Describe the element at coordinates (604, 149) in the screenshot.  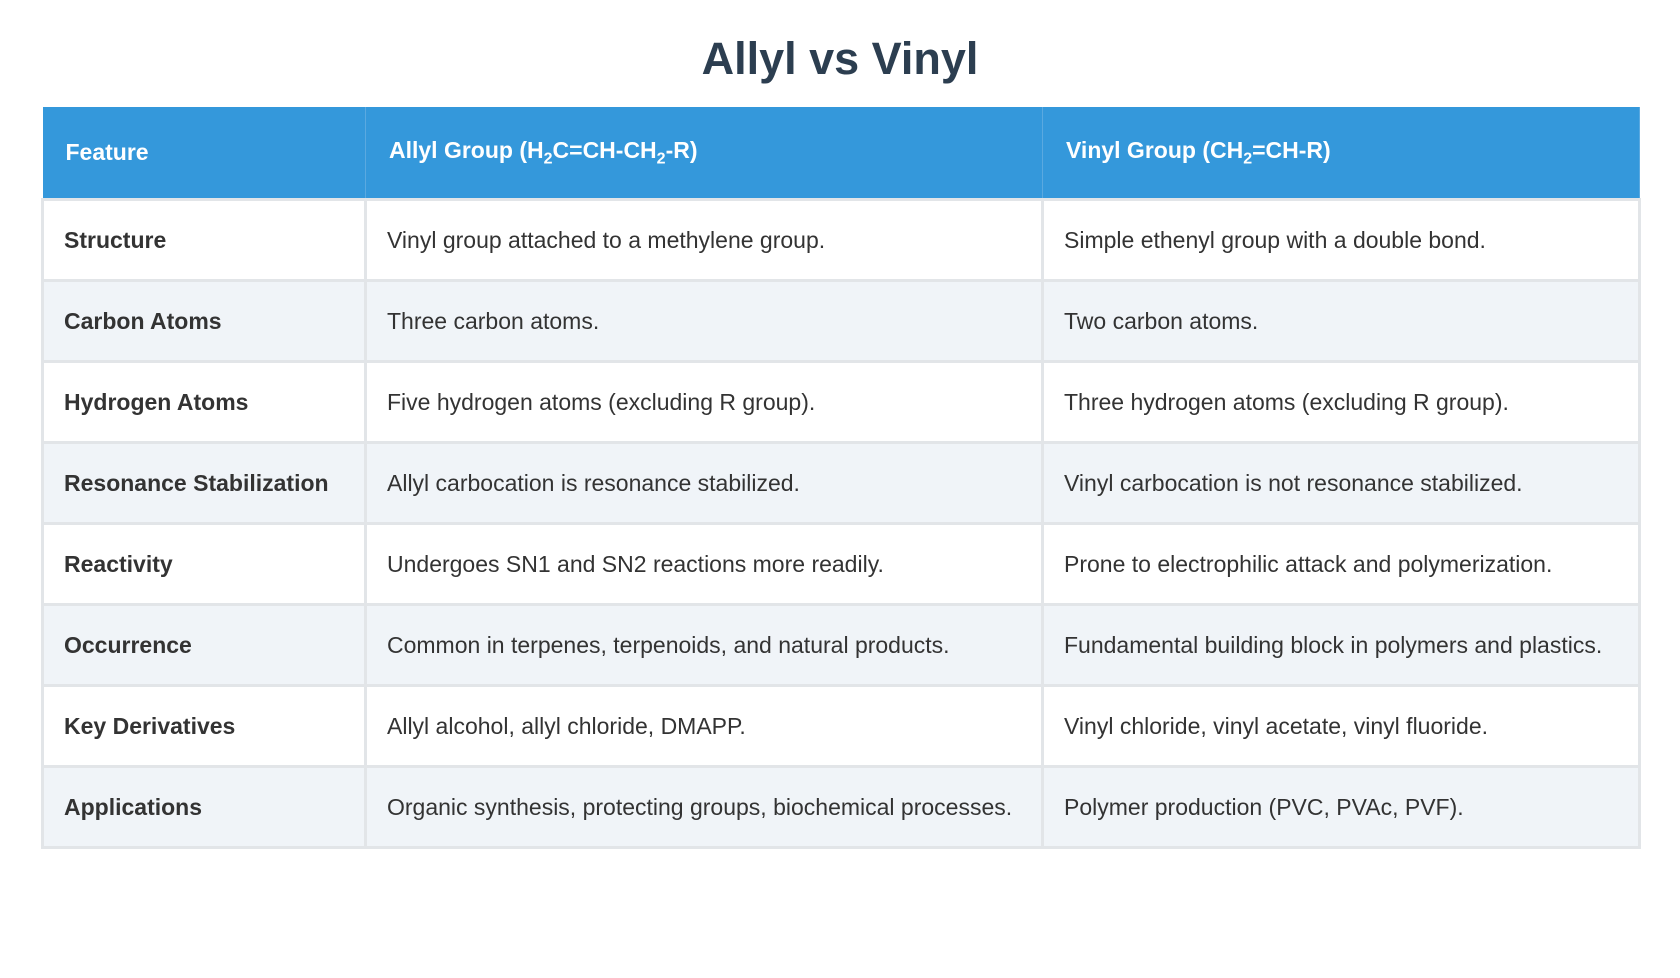
I see `header-text: C=CH-CH` at that location.